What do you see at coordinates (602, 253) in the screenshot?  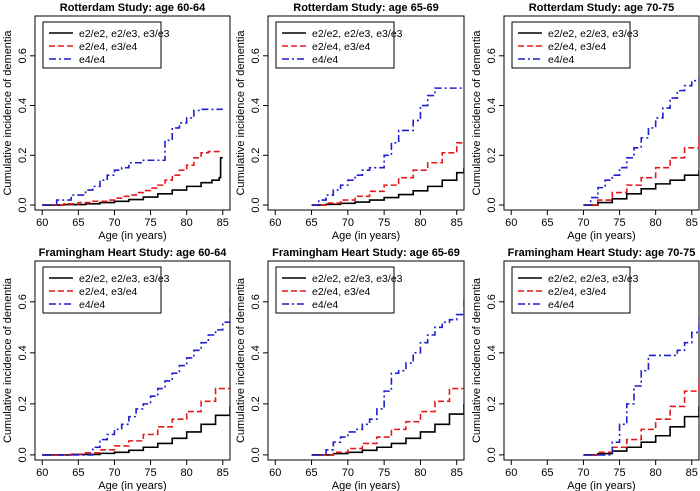 I see `panel-title: Framingham Heart Study: age 70-75` at bounding box center [602, 253].